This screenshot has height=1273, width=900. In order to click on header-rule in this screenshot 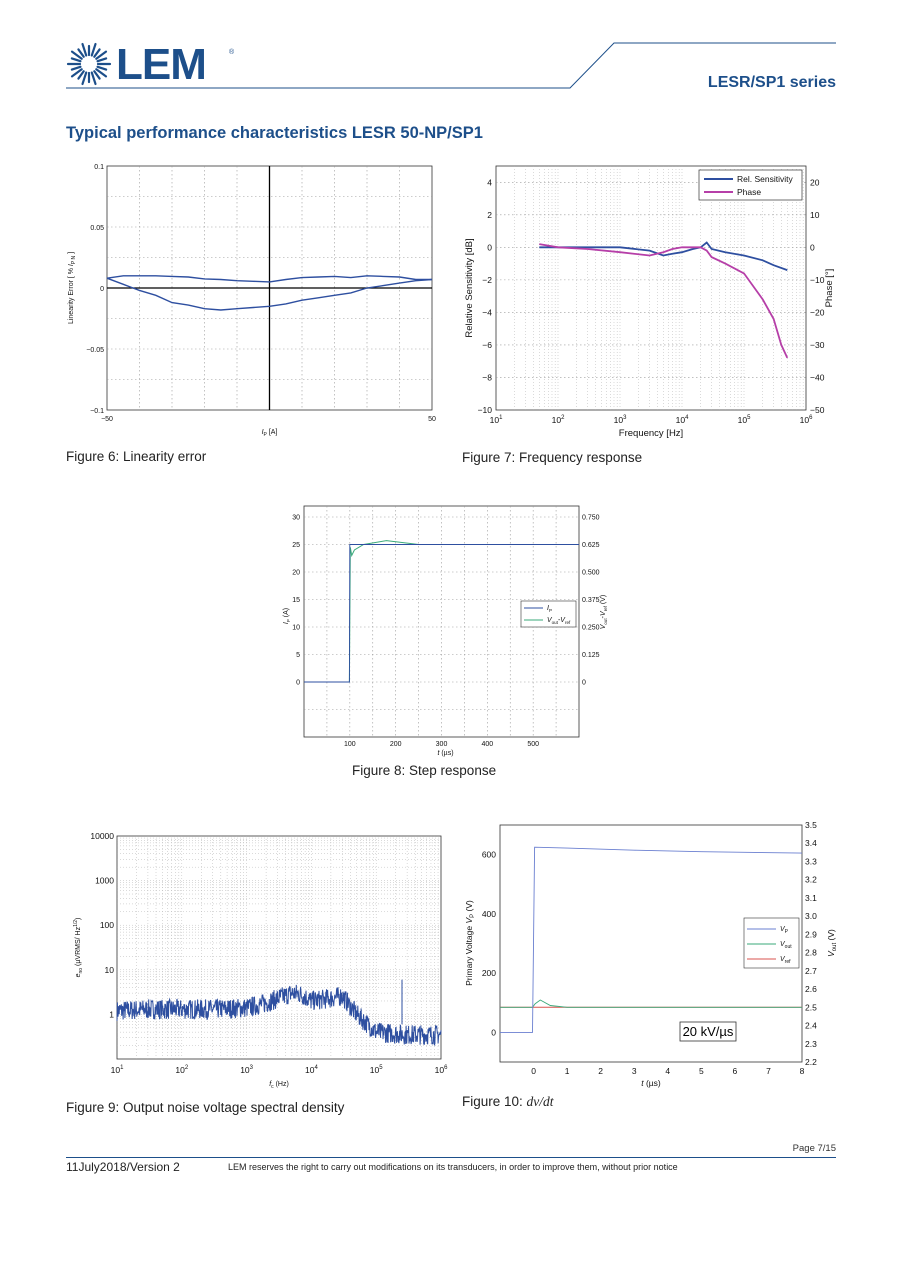, I will do `click(451, 65)`.